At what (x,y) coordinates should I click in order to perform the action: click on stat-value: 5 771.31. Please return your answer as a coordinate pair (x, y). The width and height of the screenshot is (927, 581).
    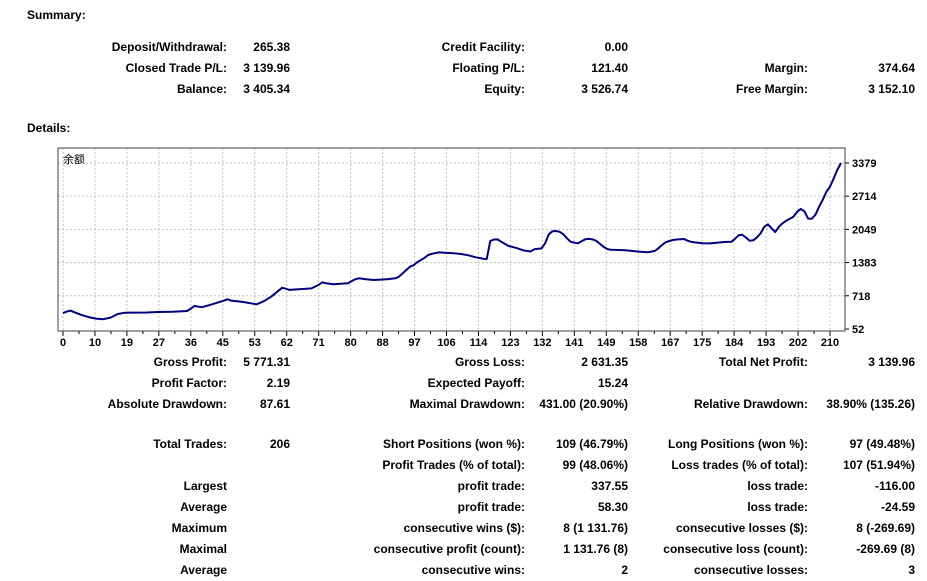
    Looking at the image, I should click on (266, 361).